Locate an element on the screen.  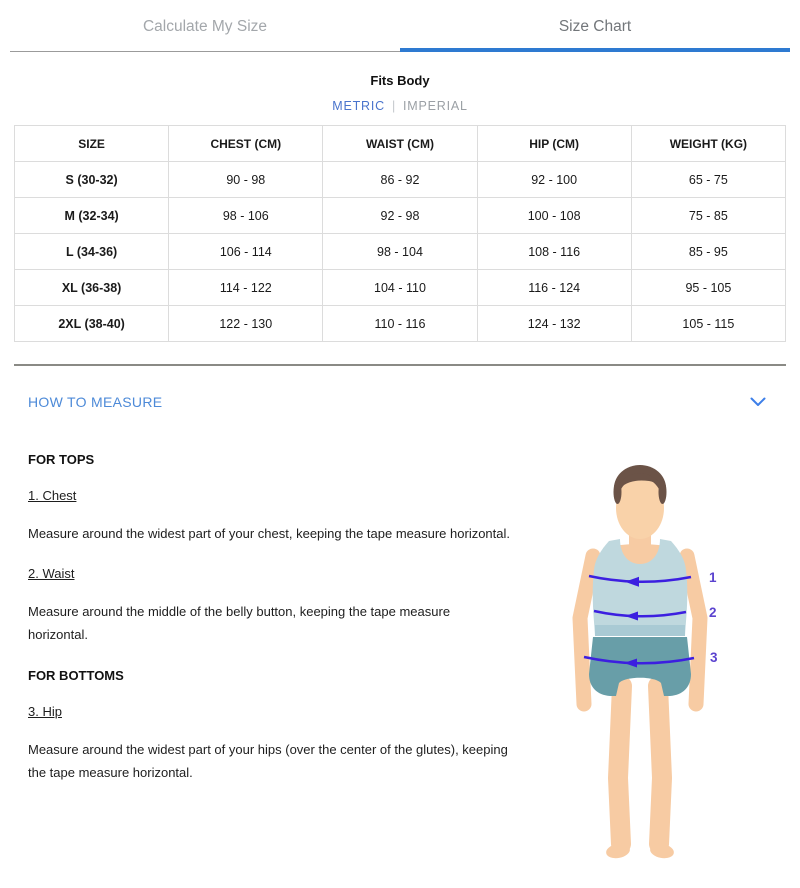
section-heading-for-bottoms: FOR BOTTOMS is located at coordinates (76, 675).